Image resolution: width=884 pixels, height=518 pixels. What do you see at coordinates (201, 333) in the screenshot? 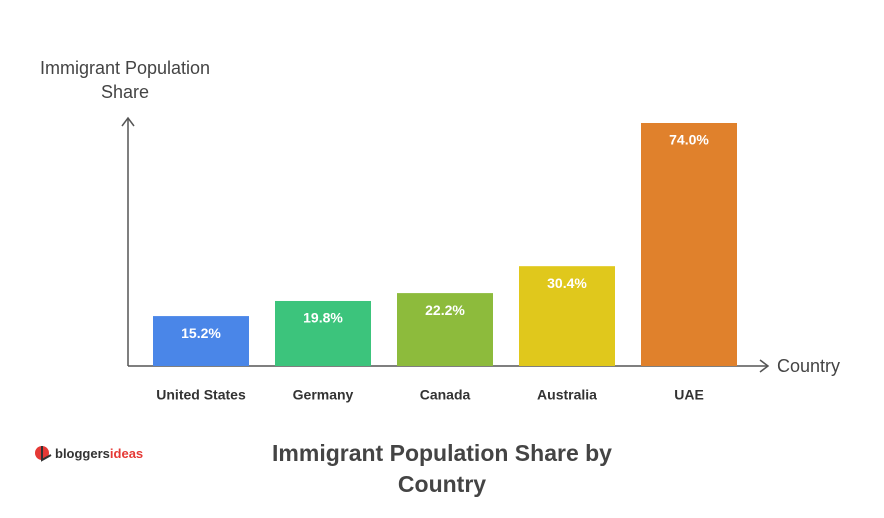
I see `value-label: 15.2%` at bounding box center [201, 333].